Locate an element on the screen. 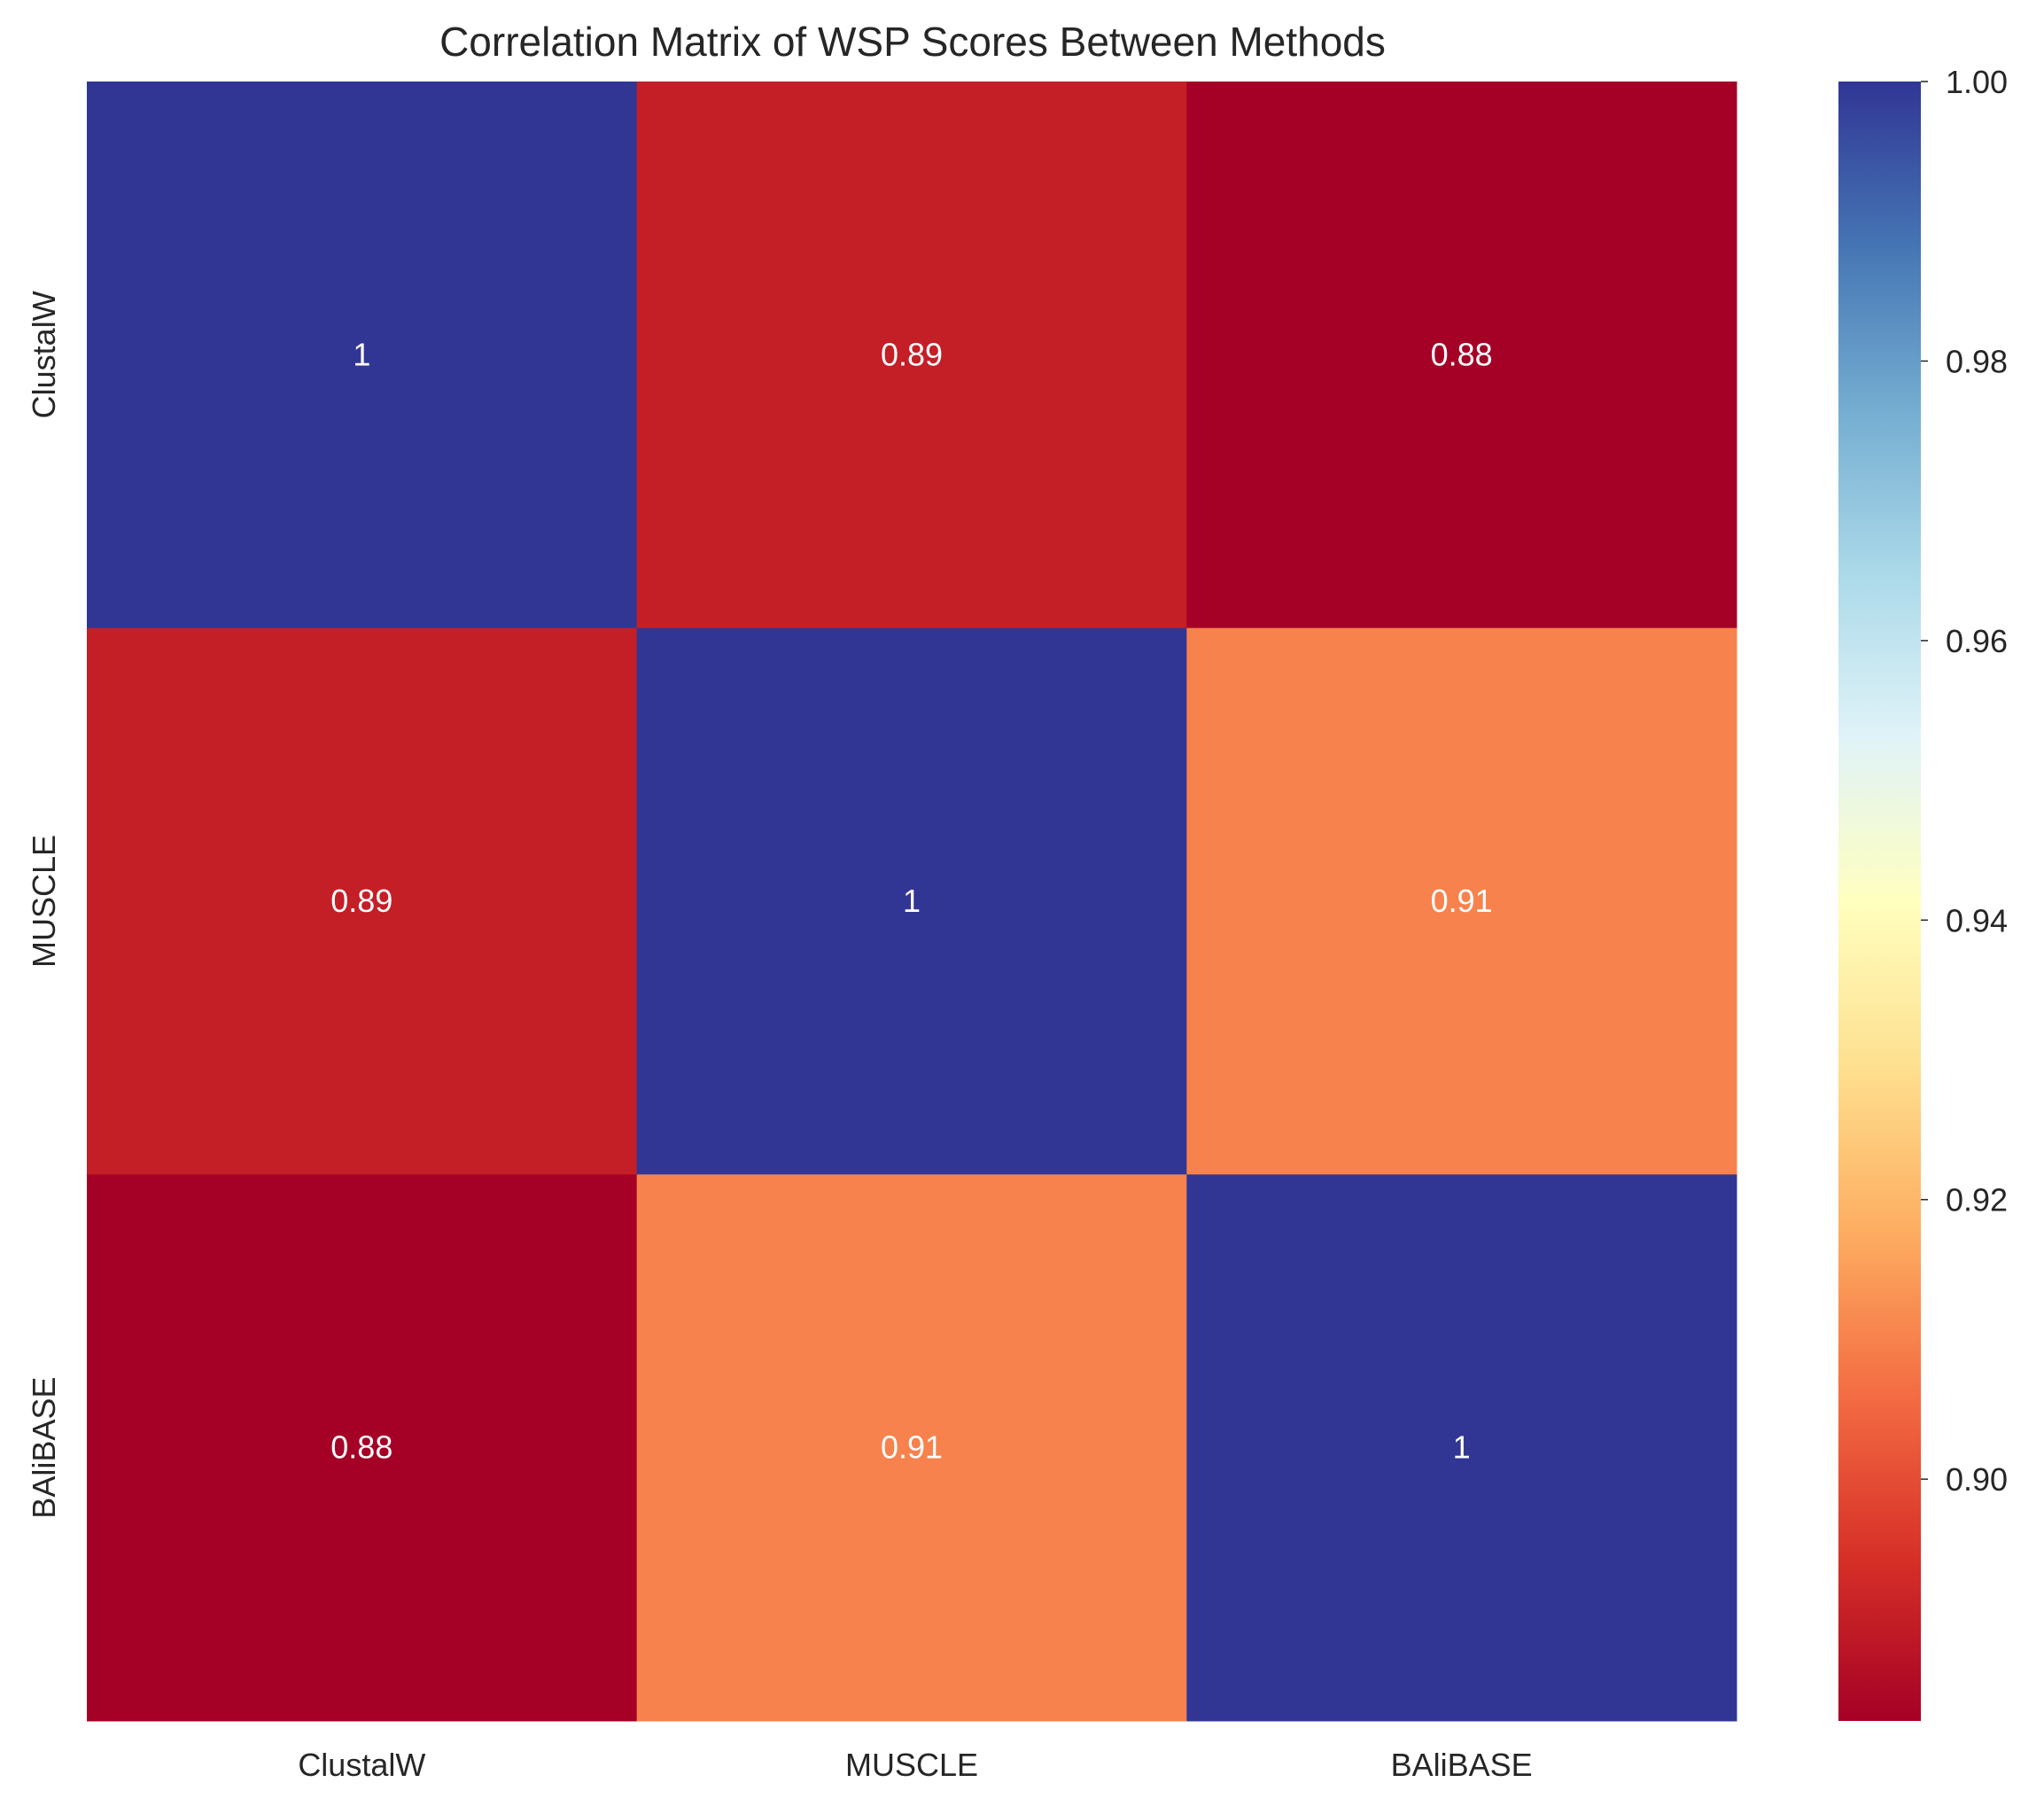 The height and width of the screenshot is (1806, 2044). heatmap-cell-muscle-clustalw is located at coordinates (362, 901).